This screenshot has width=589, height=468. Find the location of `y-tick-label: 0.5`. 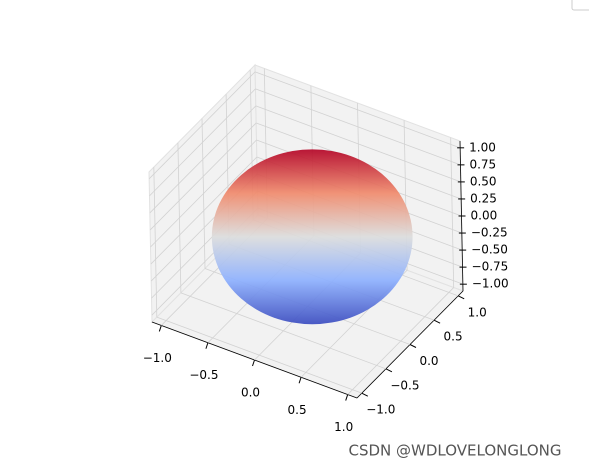

y-tick-label: 0.5 is located at coordinates (453, 337).